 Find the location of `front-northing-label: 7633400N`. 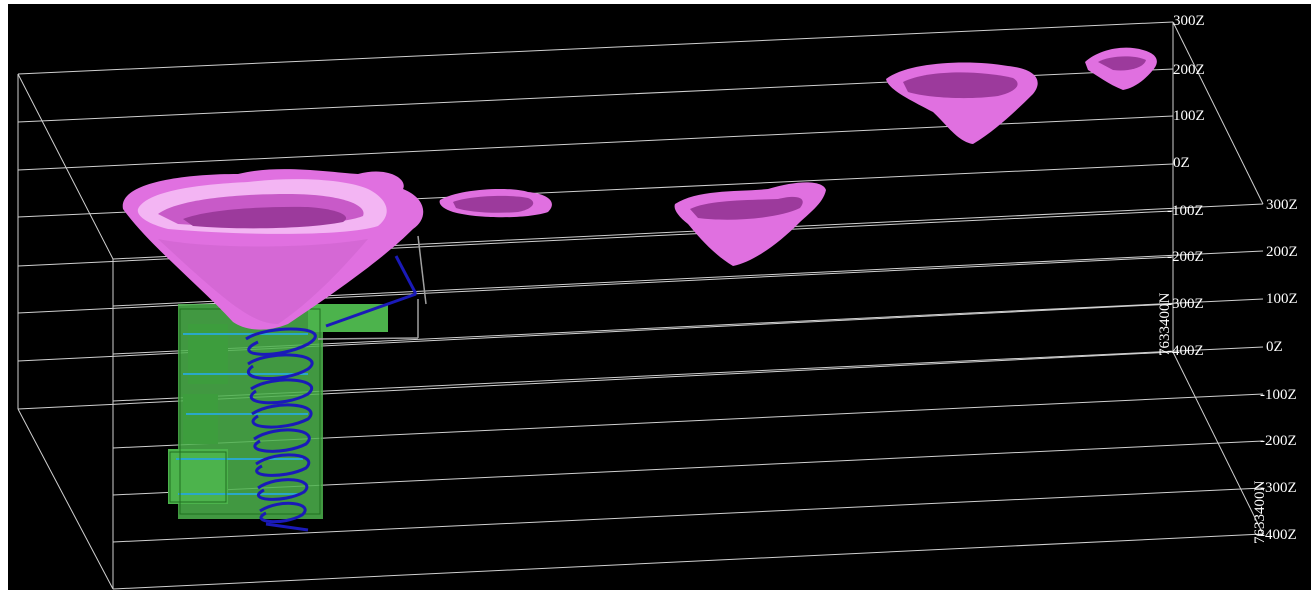

front-northing-label: 7633400N is located at coordinates (1260, 513).